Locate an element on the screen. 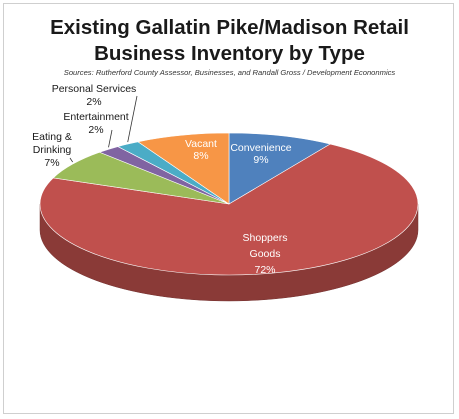 This screenshot has height=419, width=459. pie-leader-lines is located at coordinates (103, 129).